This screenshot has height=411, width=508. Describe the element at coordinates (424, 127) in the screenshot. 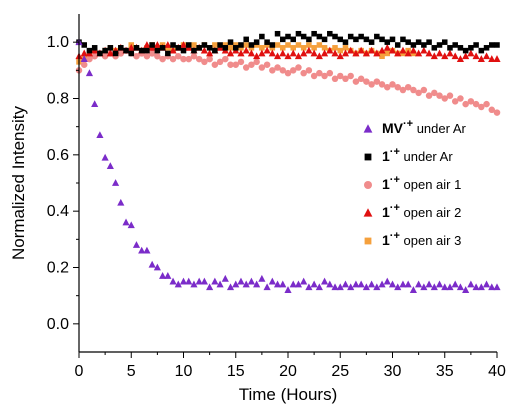

I see `legend-label: MV·+ under Ar` at that location.